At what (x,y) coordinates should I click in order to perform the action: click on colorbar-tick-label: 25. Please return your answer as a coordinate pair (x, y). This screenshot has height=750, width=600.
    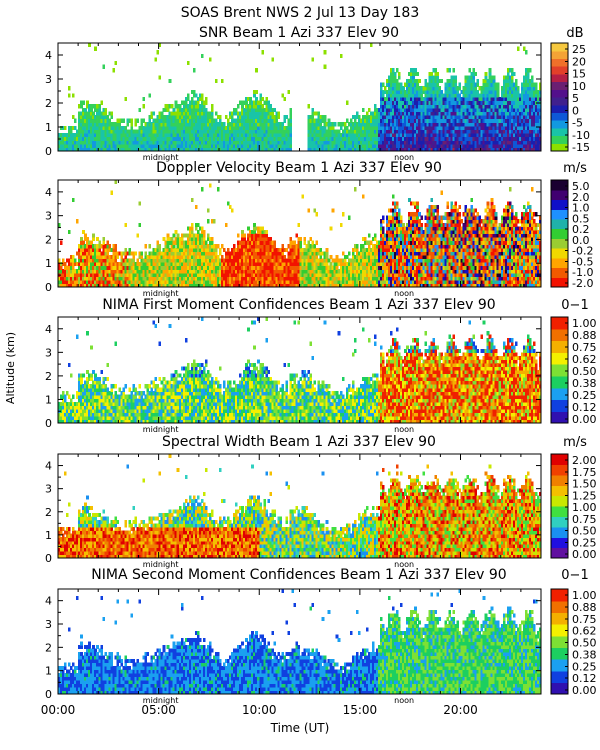
    Looking at the image, I should click on (579, 49).